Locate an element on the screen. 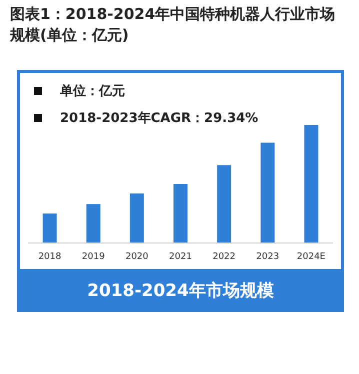 The image size is (359, 374). x-tick-label: 2024E is located at coordinates (311, 257).